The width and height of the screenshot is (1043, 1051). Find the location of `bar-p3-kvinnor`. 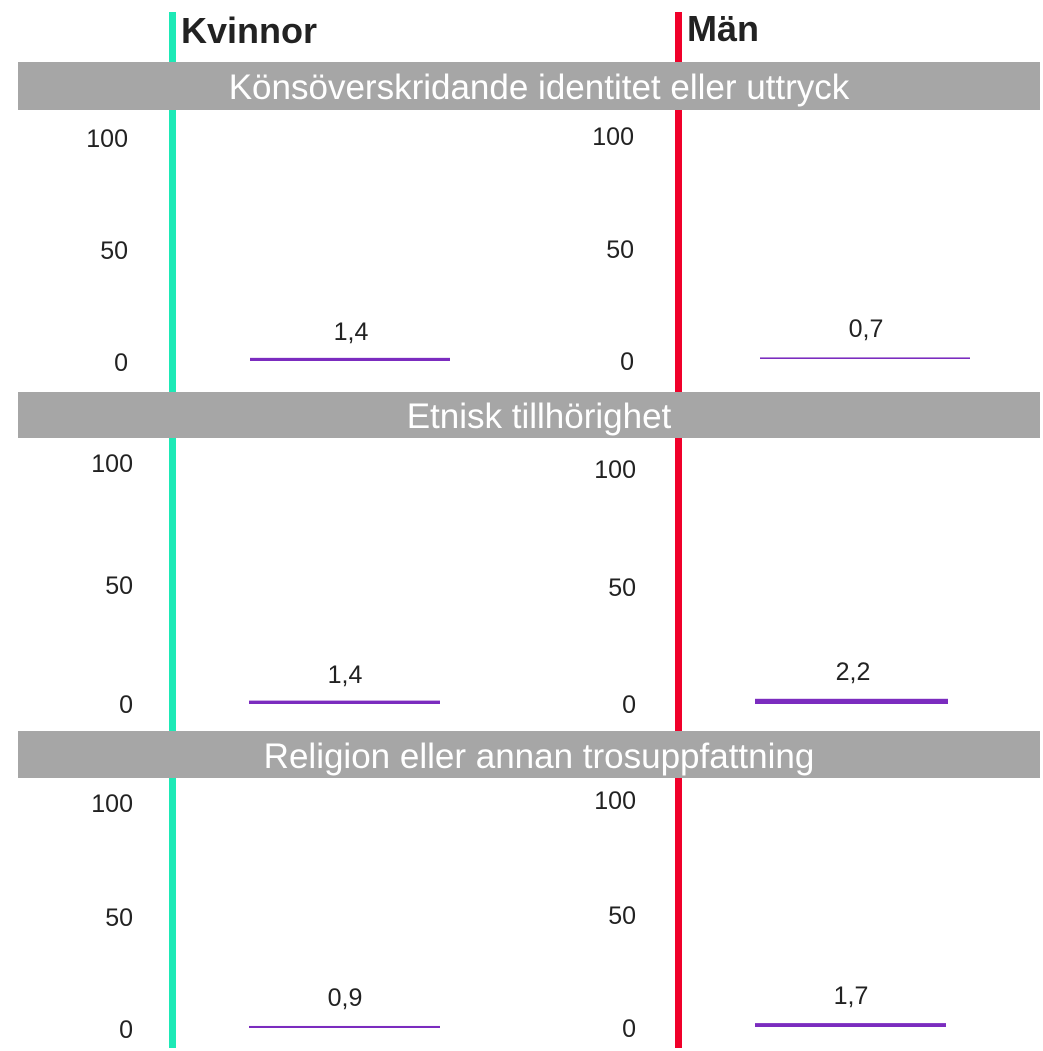

bar-p3-kvinnor is located at coordinates (344, 1026).